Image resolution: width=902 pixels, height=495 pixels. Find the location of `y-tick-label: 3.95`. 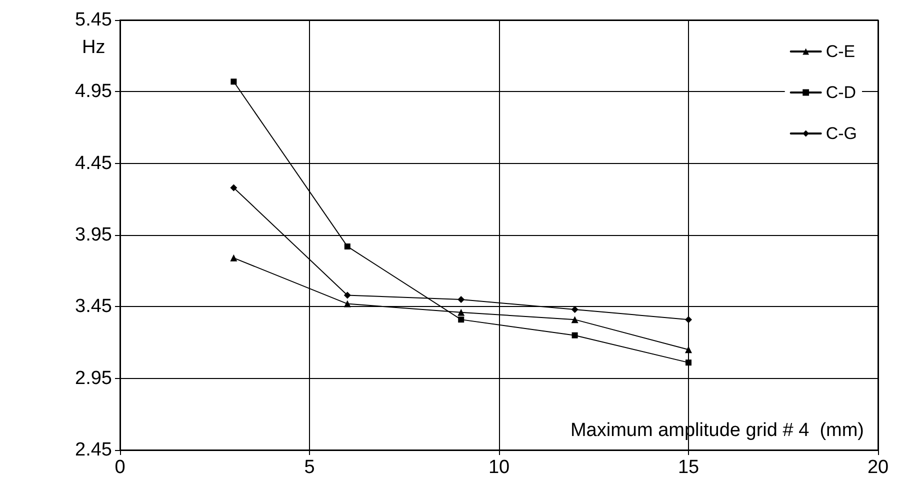

y-tick-label: 3.95 is located at coordinates (93, 235).